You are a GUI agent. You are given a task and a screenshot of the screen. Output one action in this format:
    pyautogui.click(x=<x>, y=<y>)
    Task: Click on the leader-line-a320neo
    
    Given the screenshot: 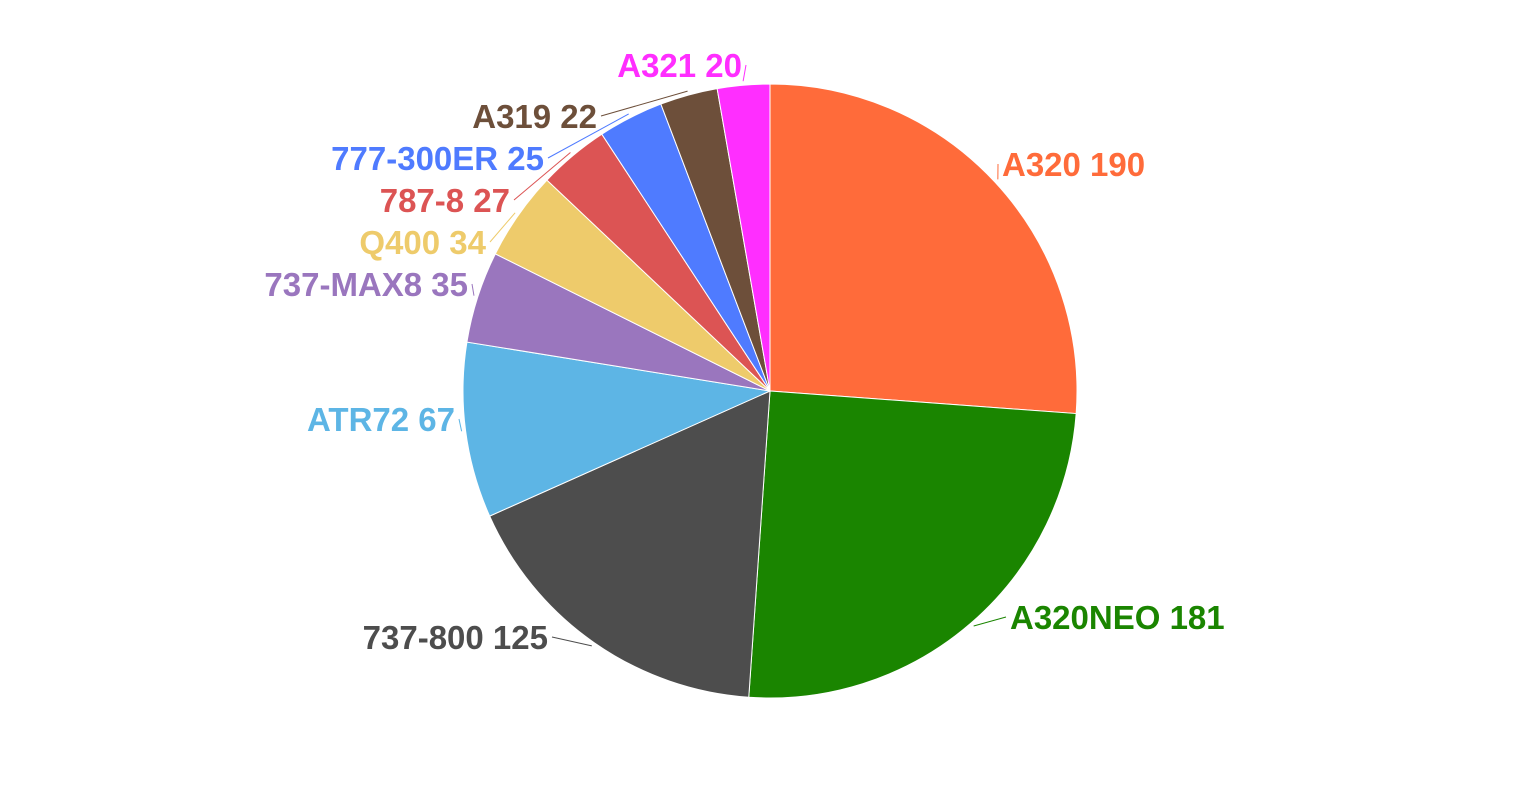 What is the action you would take?
    pyautogui.click(x=990, y=621)
    